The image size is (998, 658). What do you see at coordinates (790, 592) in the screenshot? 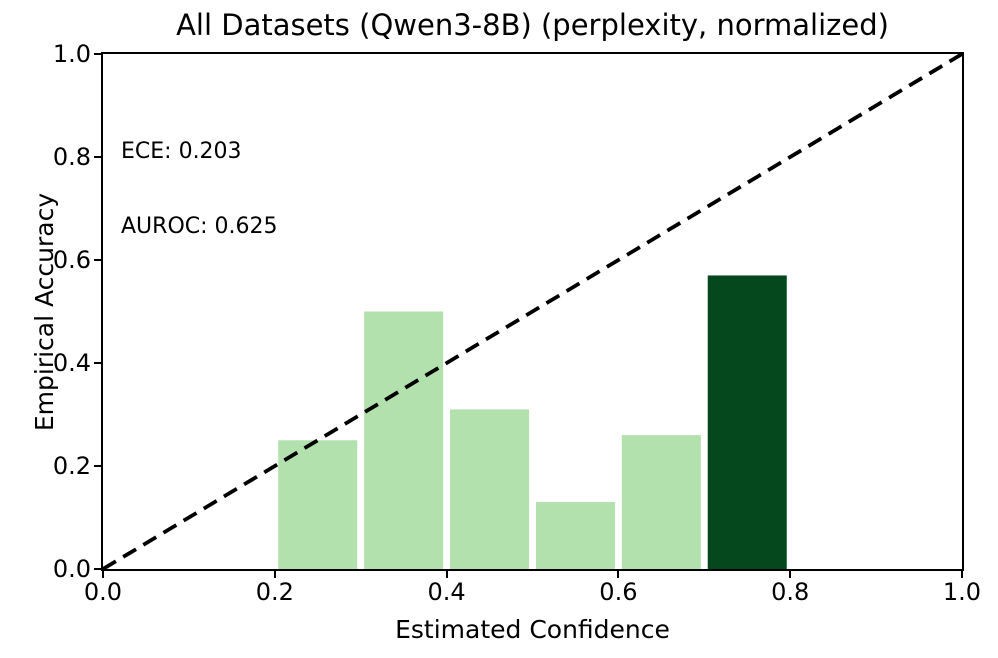
I see `x-tick-label: 0.8` at bounding box center [790, 592].